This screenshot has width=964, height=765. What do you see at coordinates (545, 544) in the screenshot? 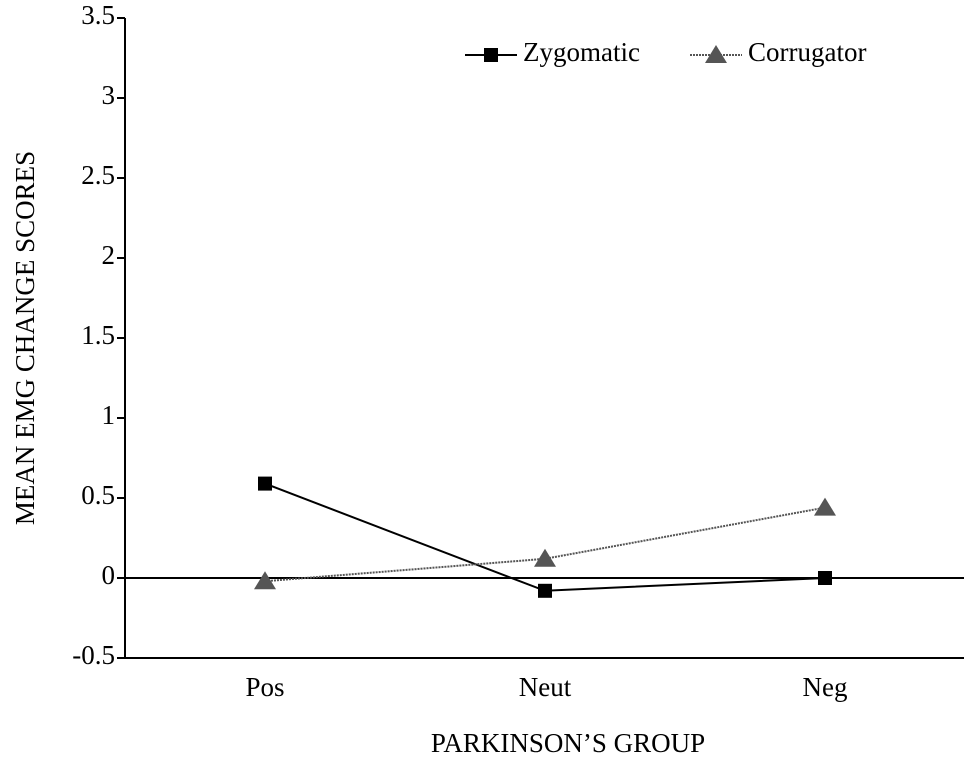
I see `series-line` at bounding box center [545, 544].